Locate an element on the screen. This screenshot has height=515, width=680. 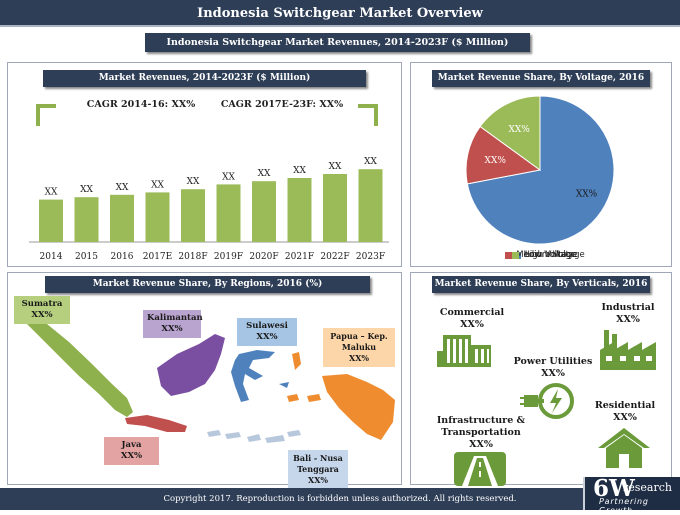
legend-swatch-high is located at coordinates (516, 255).